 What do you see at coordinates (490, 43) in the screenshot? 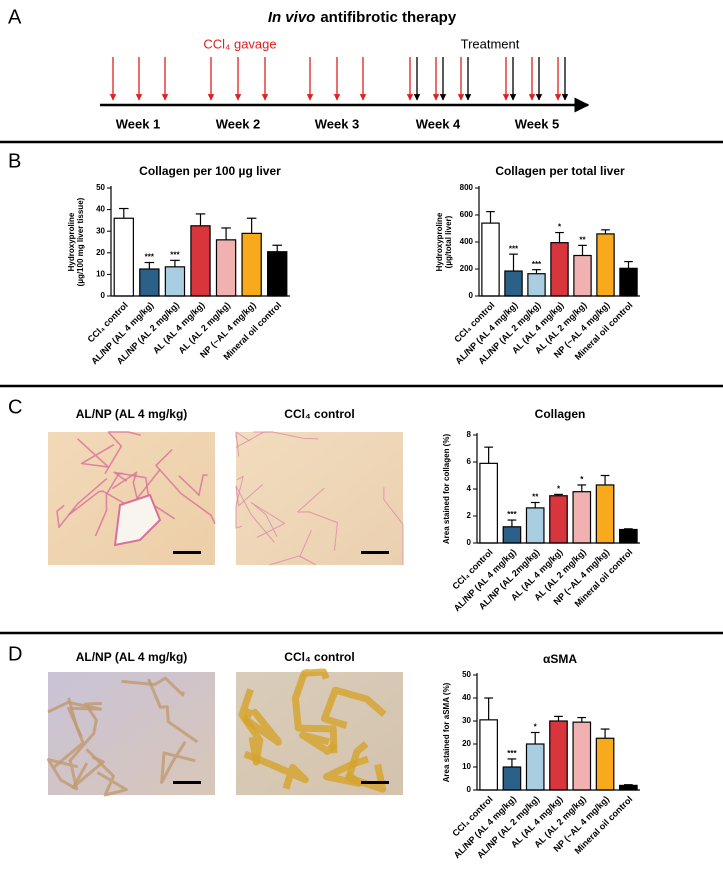
I see `treatment-label: Treatment` at bounding box center [490, 43].